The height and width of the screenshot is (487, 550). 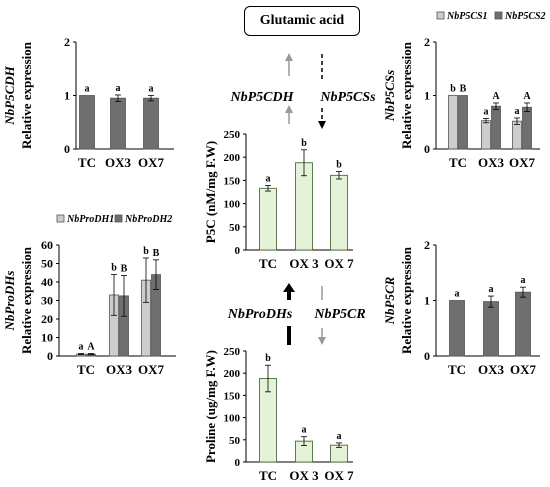 I want to click on label-nbp5css: NbP5CSs, so click(x=347, y=97).